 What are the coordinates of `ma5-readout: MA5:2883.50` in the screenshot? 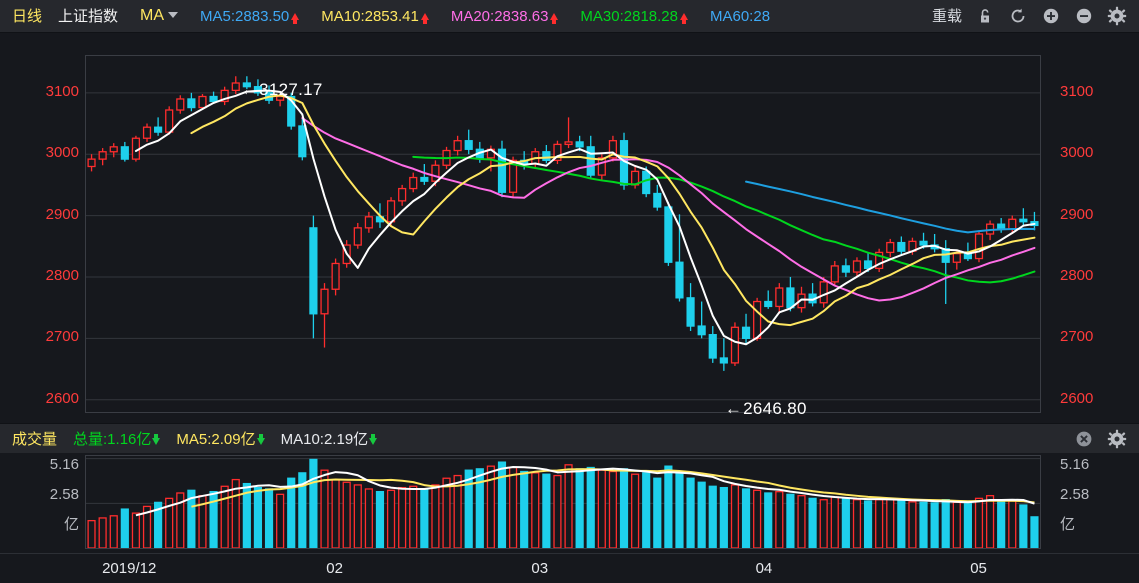 It's located at (250, 16).